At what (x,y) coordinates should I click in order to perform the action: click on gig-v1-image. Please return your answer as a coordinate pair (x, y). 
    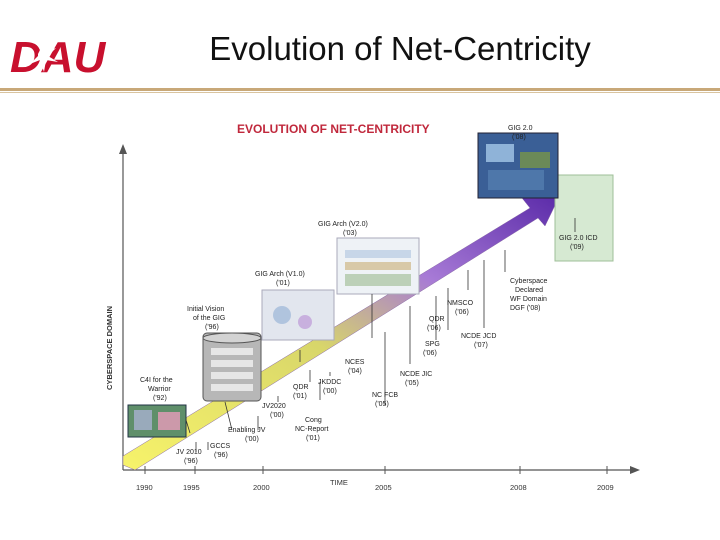
    Looking at the image, I should click on (298, 315).